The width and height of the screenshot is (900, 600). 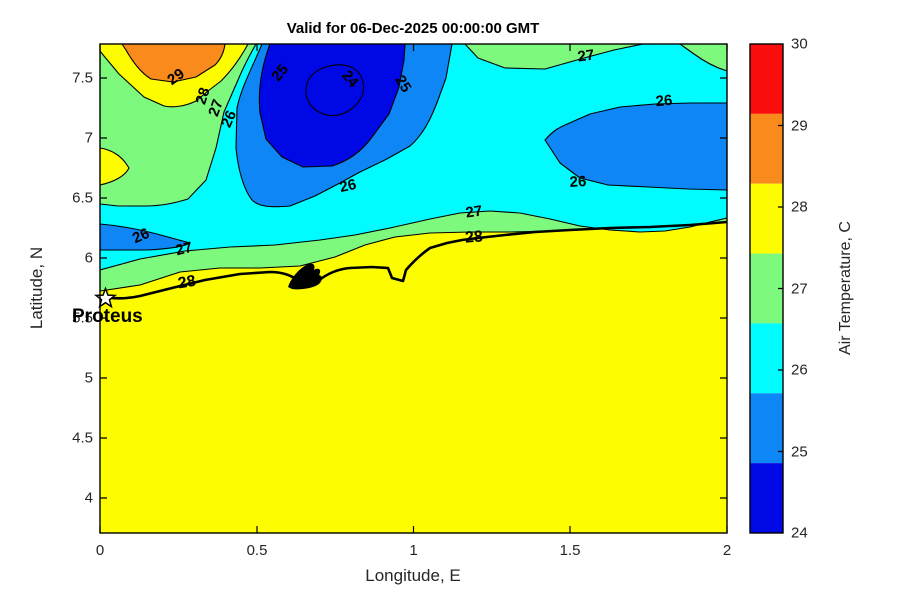 I want to click on colorbar-tick-label: 28, so click(x=799, y=207).